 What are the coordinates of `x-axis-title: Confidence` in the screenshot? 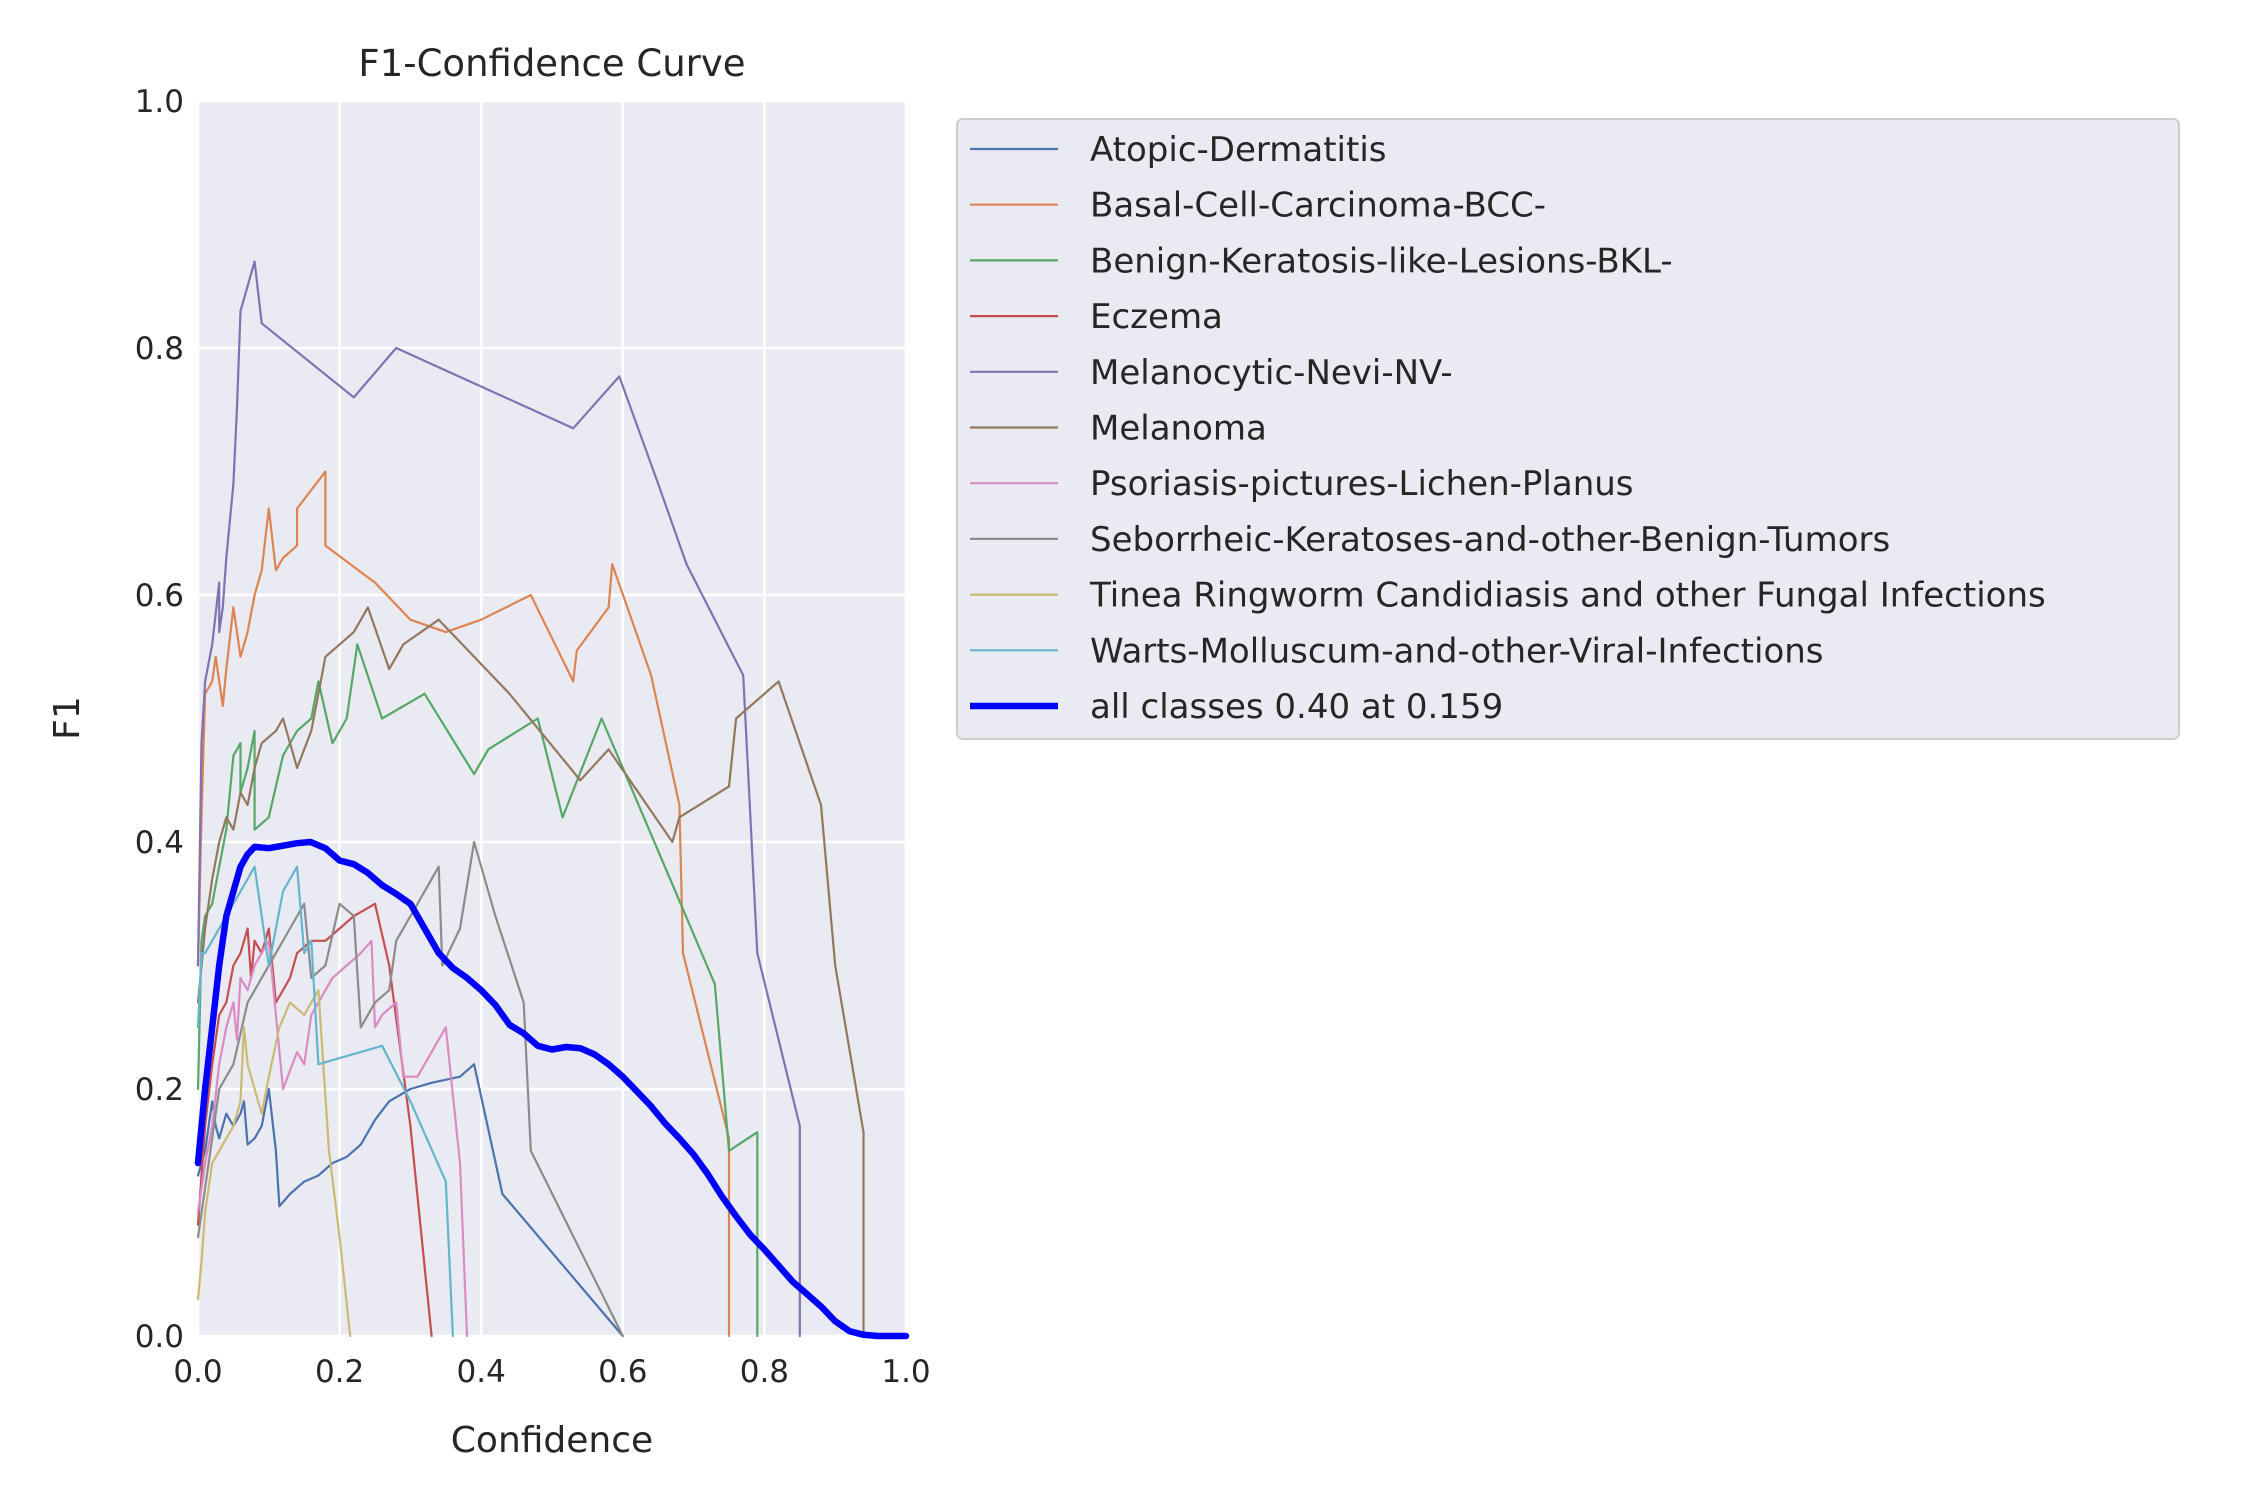 It's located at (552, 1440).